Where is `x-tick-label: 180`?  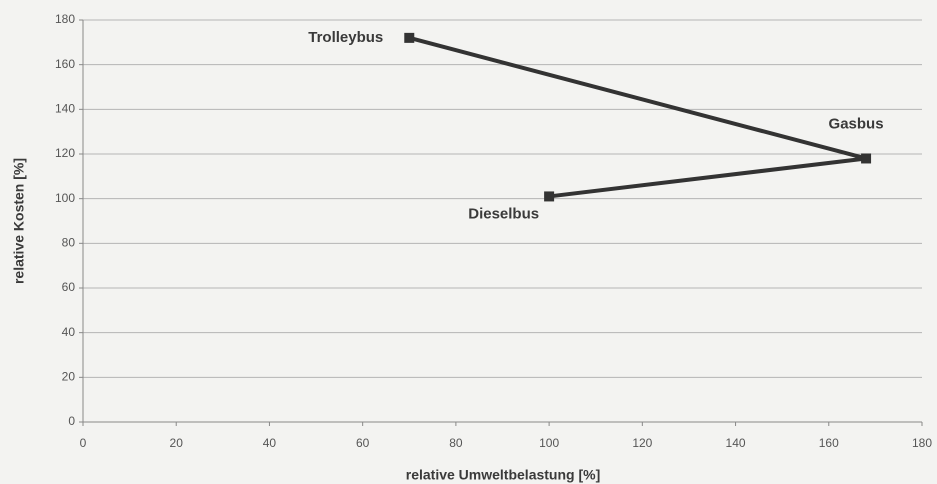 x-tick-label: 180 is located at coordinates (922, 443).